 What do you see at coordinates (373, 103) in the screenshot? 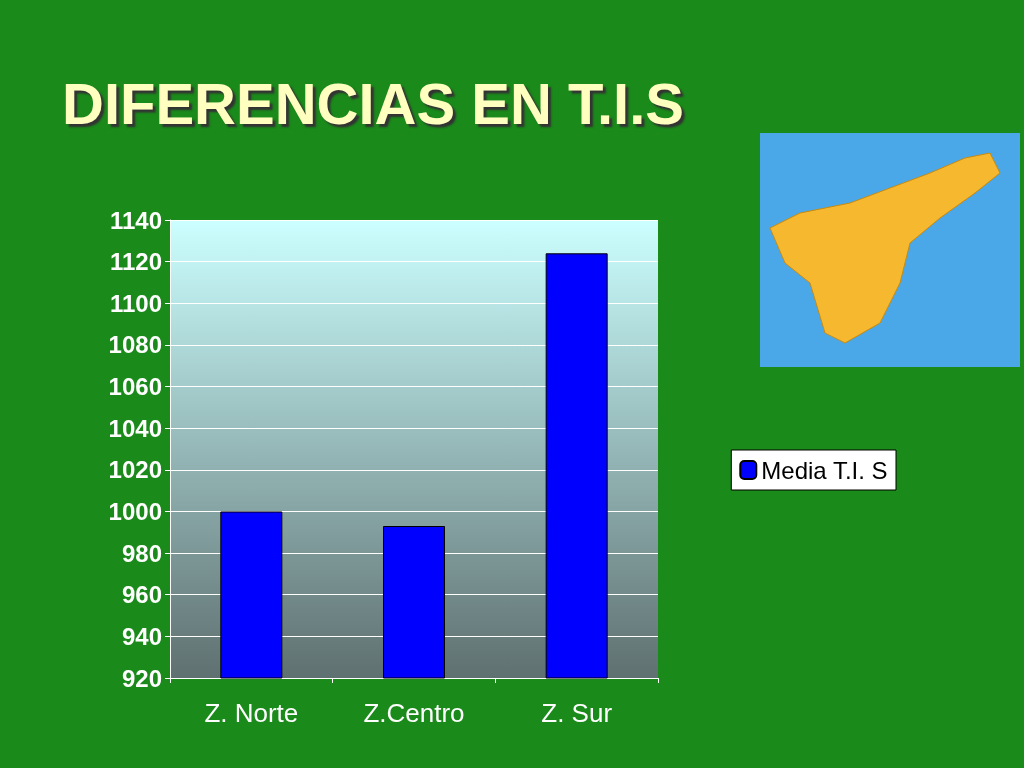
I see `chart-title: DIFERENCIAS EN T.I.S` at bounding box center [373, 103].